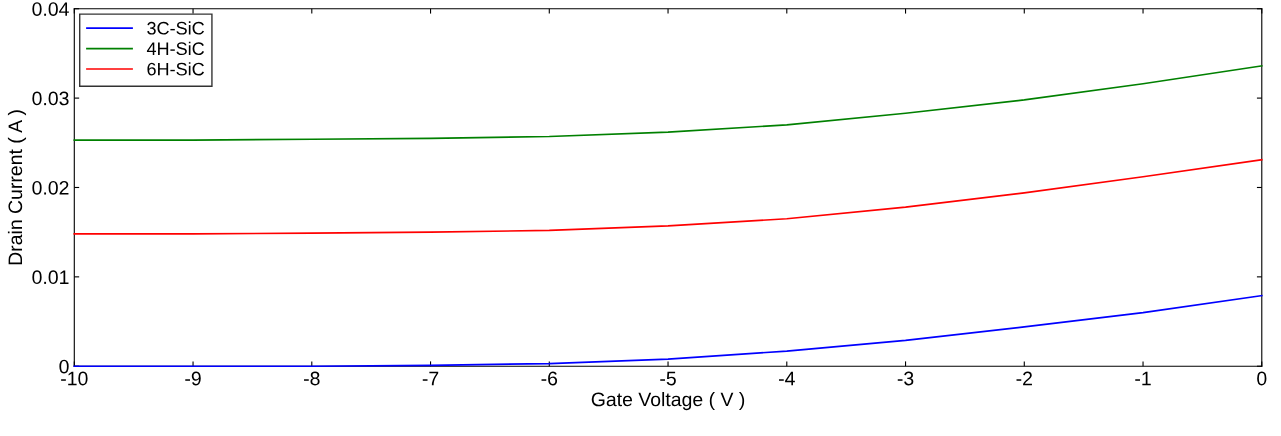 The image size is (1281, 436). What do you see at coordinates (175, 48) in the screenshot?
I see `legend-label: 4H-SiC` at bounding box center [175, 48].